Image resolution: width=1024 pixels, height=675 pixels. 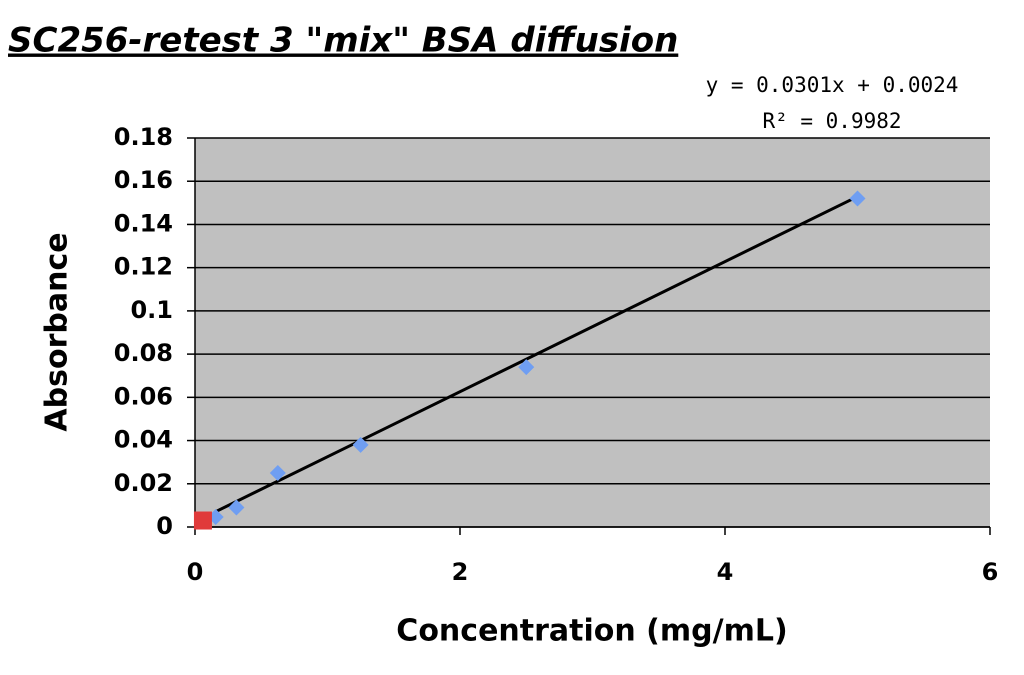 What do you see at coordinates (164, 526) in the screenshot?
I see `y-tick-label: 0` at bounding box center [164, 526].